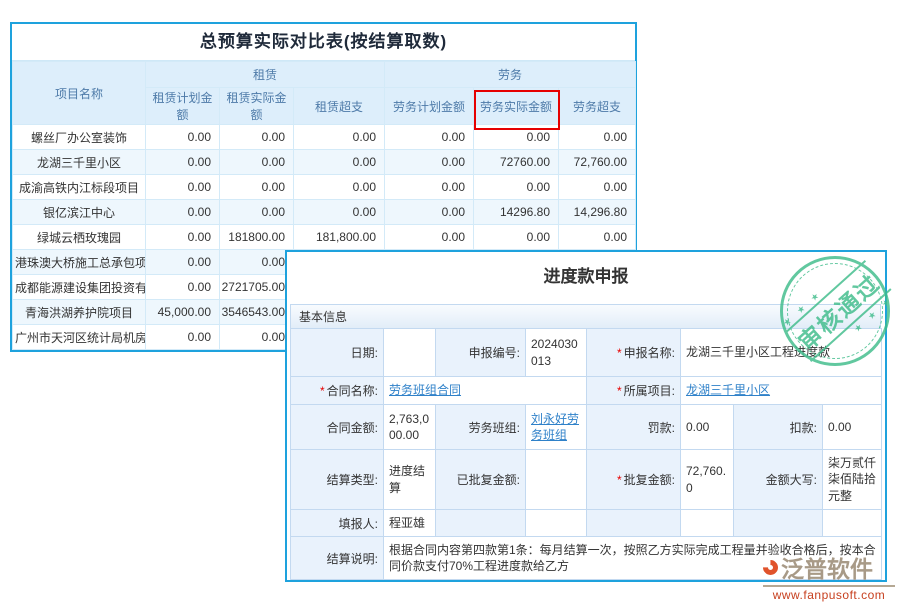 This screenshot has width=900, height=602. I want to click on date-label: 日期:, so click(337, 352).